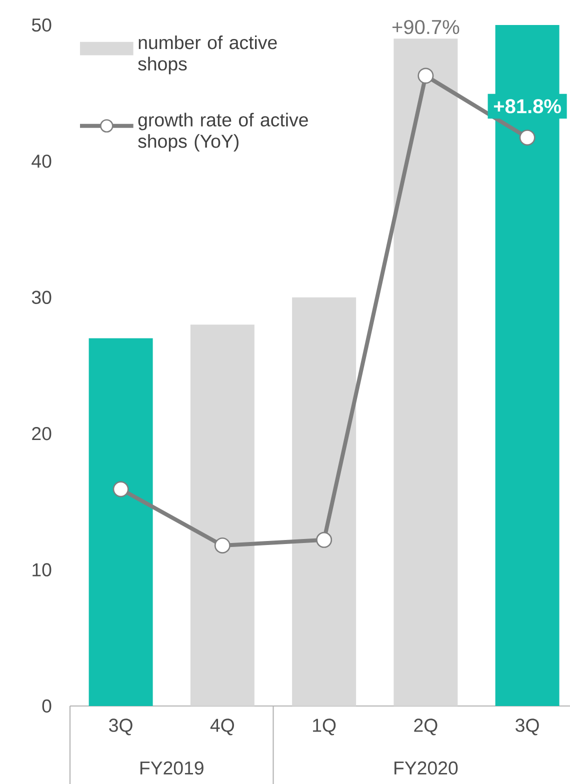  Describe the element at coordinates (426, 768) in the screenshot. I see `text: FY2020` at that location.